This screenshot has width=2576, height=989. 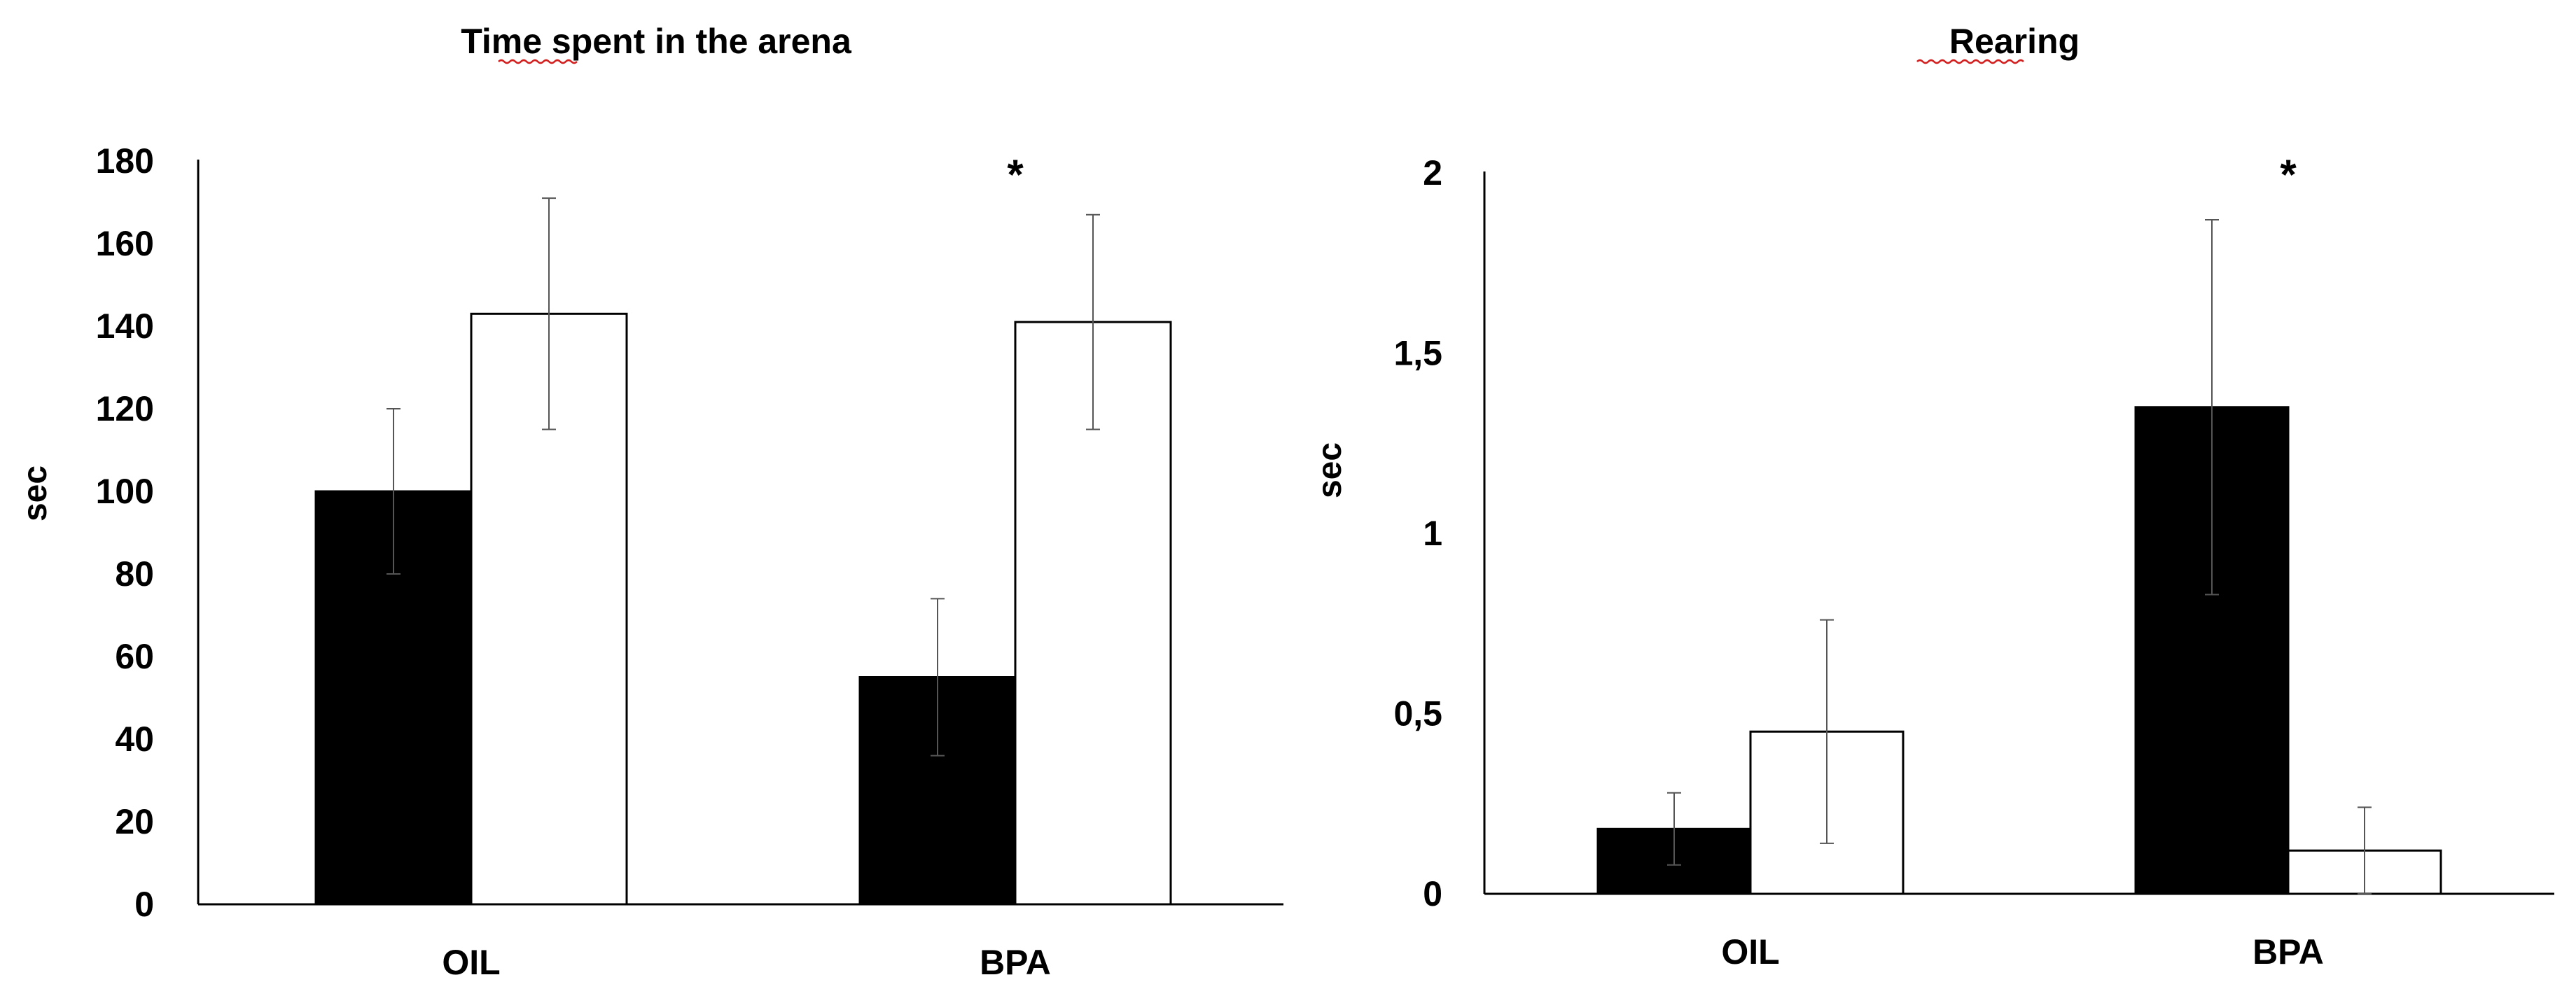 I want to click on chart-title: Time spent in the arena, so click(x=656, y=41).